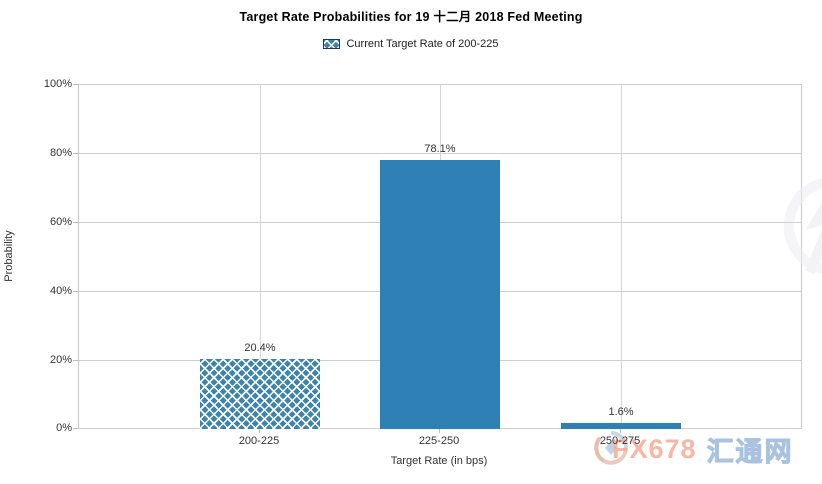 This screenshot has width=822, height=484. I want to click on x-category-label-250-275: 250-275, so click(620, 441).